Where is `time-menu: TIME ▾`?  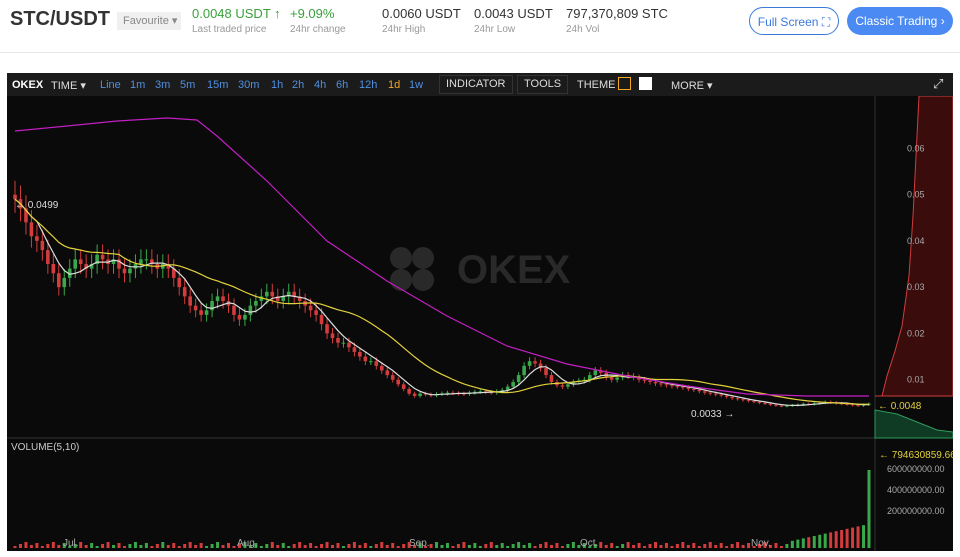 time-menu: TIME ▾ is located at coordinates (68, 86).